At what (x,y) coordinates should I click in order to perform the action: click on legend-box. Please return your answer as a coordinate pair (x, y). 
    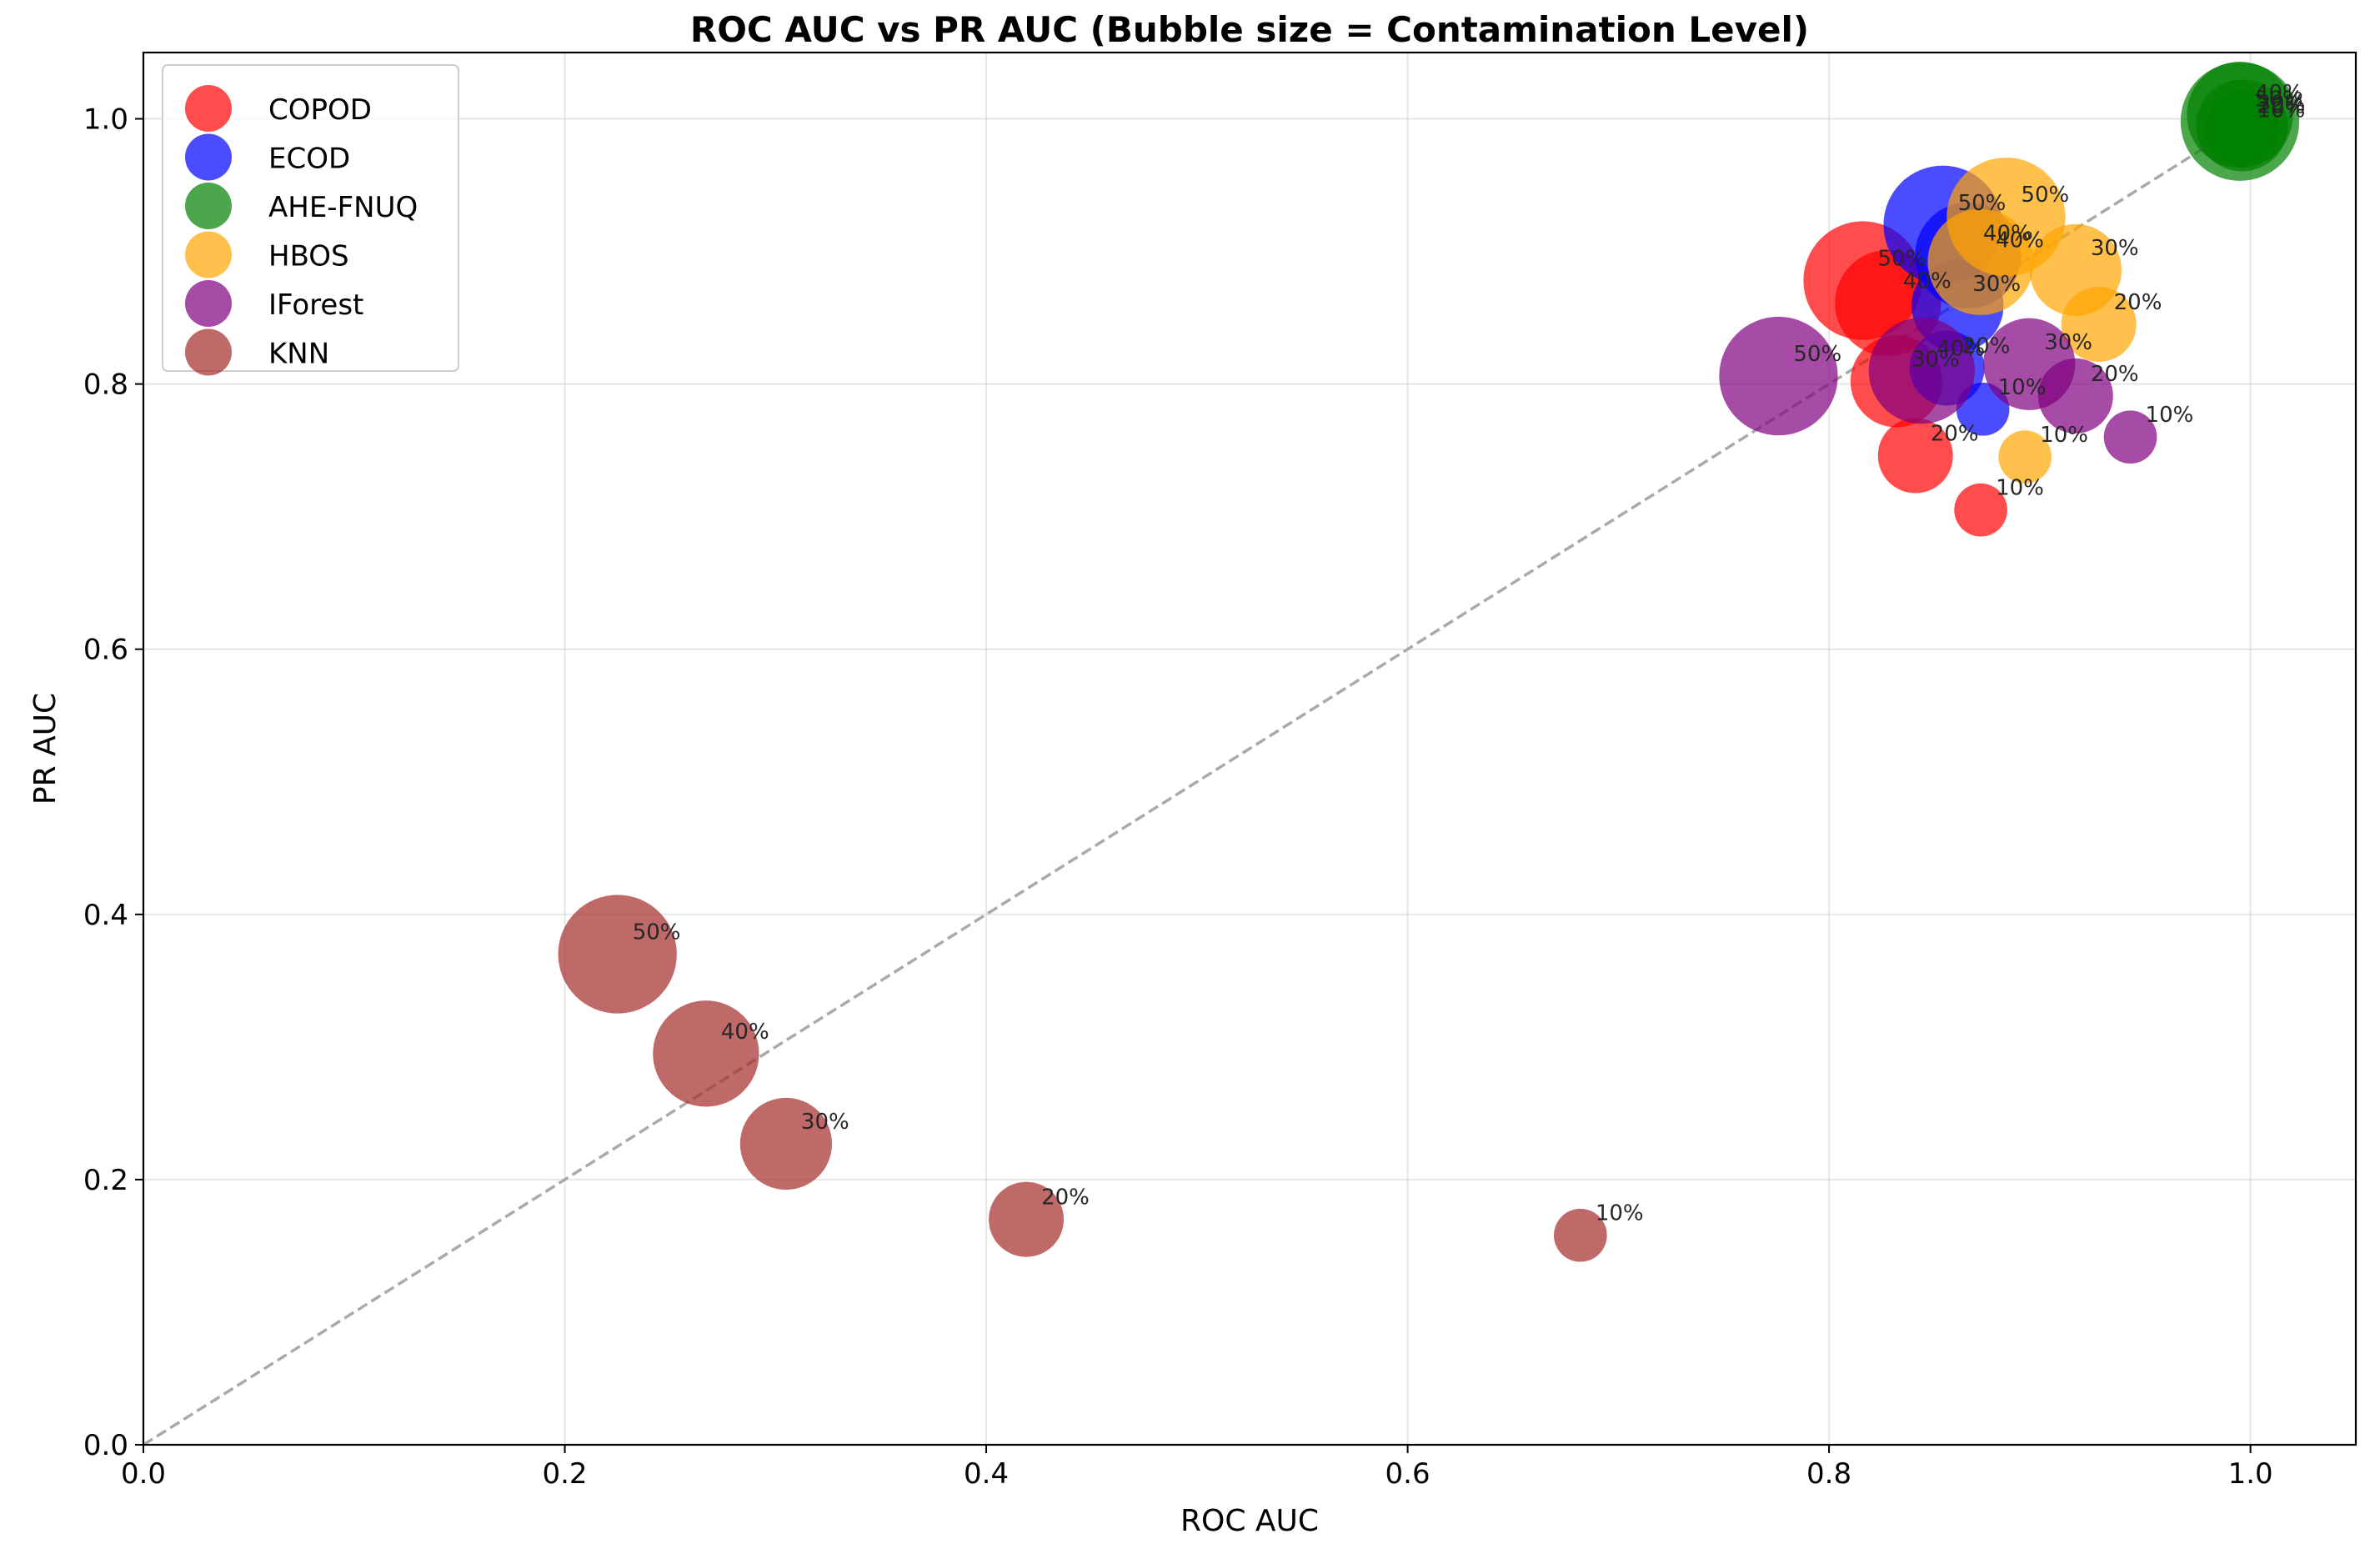
    Looking at the image, I should click on (310, 218).